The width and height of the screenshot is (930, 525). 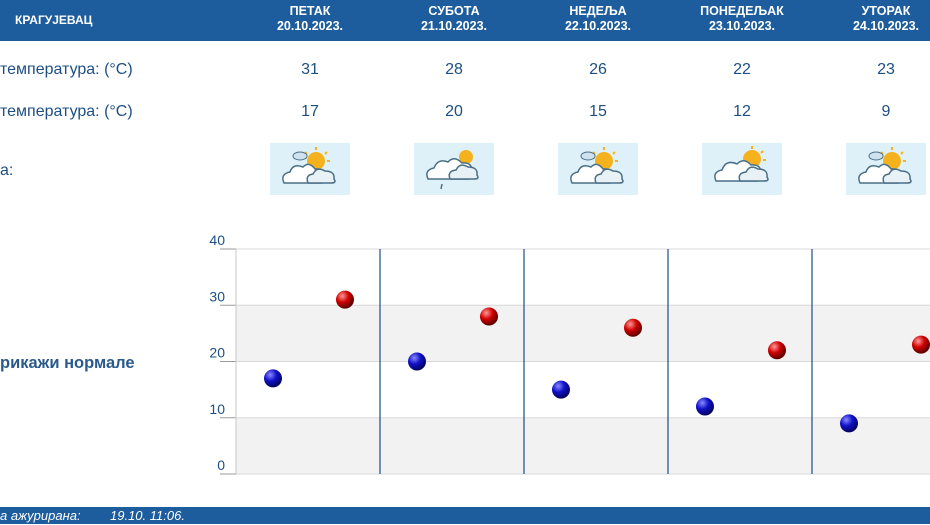 I want to click on show-normals-link: рикажи нормале, so click(x=67, y=363).